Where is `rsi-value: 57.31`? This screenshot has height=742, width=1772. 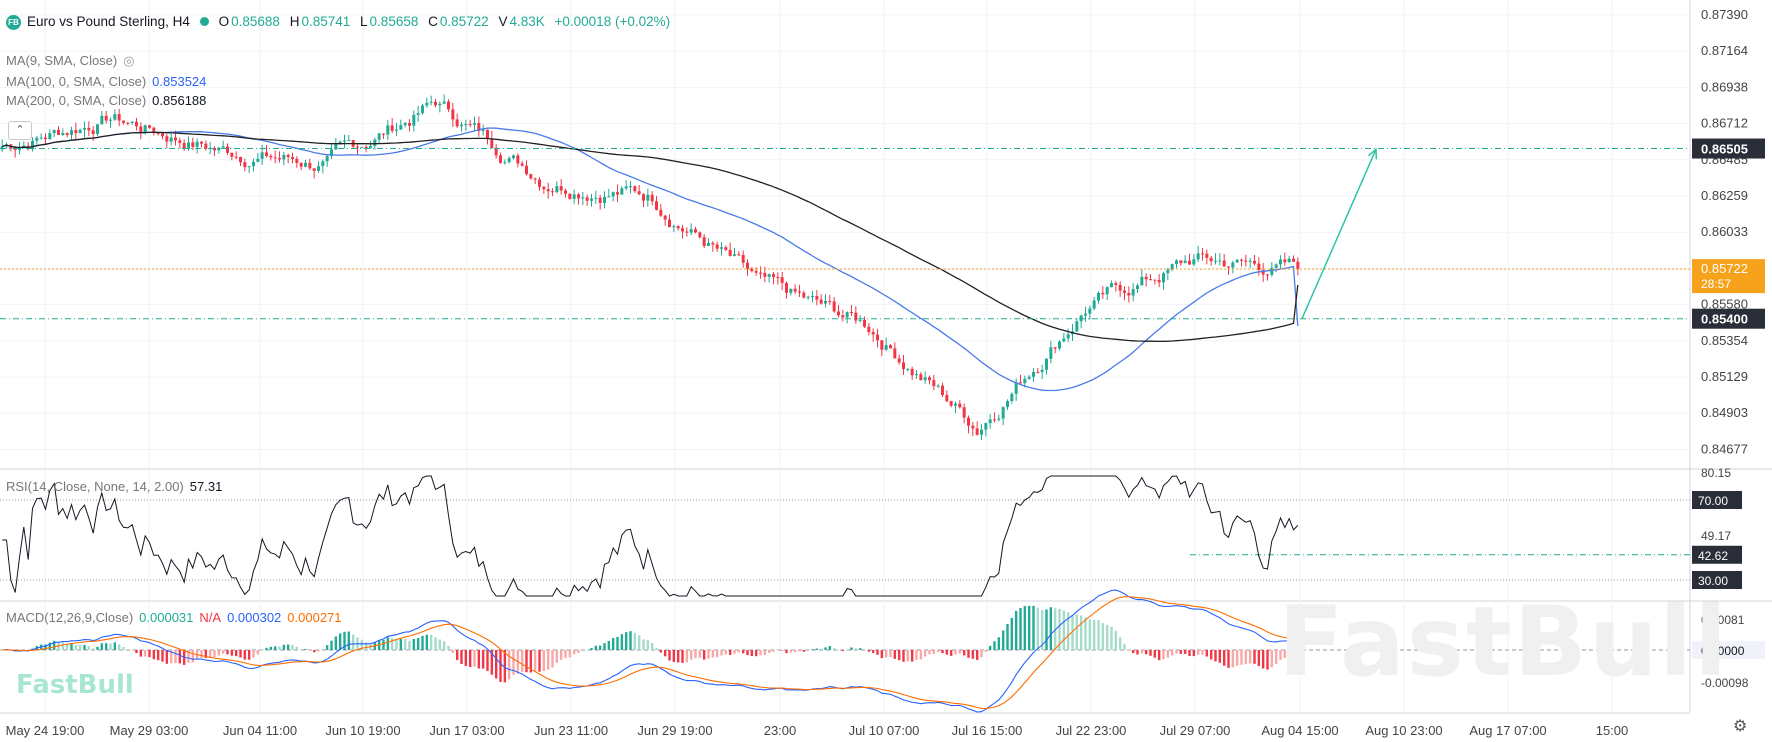 rsi-value: 57.31 is located at coordinates (206, 486).